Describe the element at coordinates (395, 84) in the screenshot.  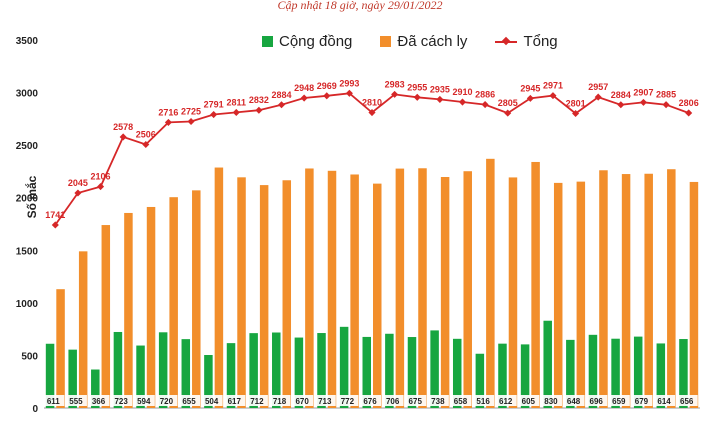
I see `data-label-total: 2983` at that location.